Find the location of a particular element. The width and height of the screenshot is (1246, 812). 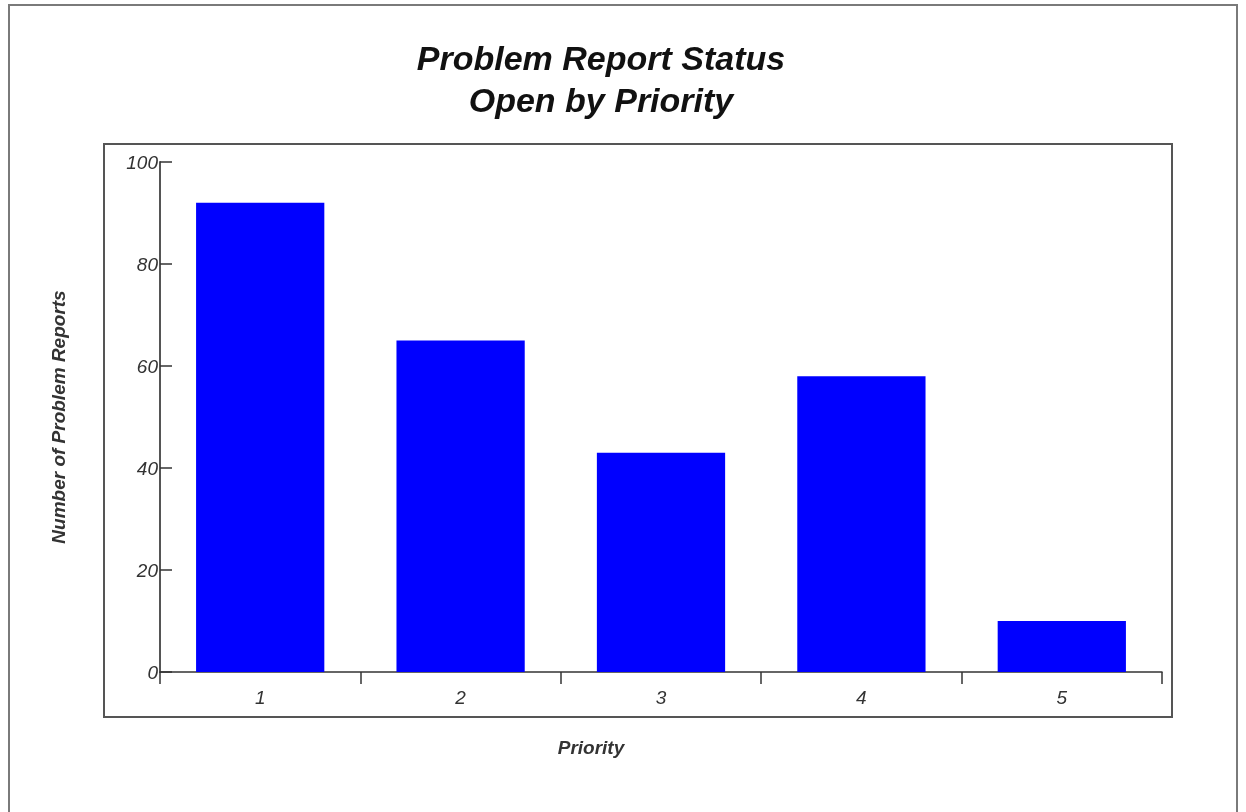

x-tick-label: 5 is located at coordinates (1062, 697).